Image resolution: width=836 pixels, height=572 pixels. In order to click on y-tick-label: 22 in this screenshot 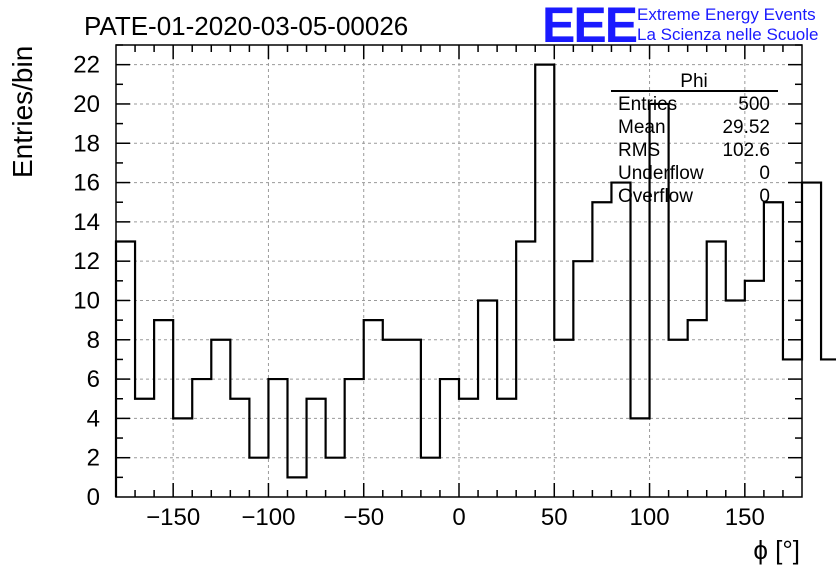, I will do `click(86, 65)`.